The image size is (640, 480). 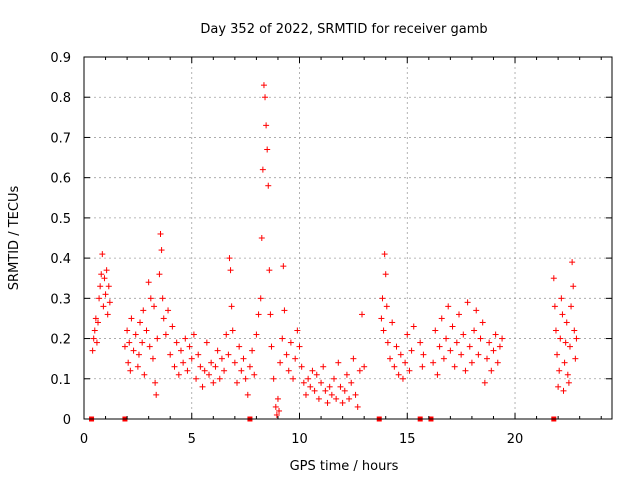 What do you see at coordinates (344, 466) in the screenshot?
I see `x-axis-title: GPS time / hours` at bounding box center [344, 466].